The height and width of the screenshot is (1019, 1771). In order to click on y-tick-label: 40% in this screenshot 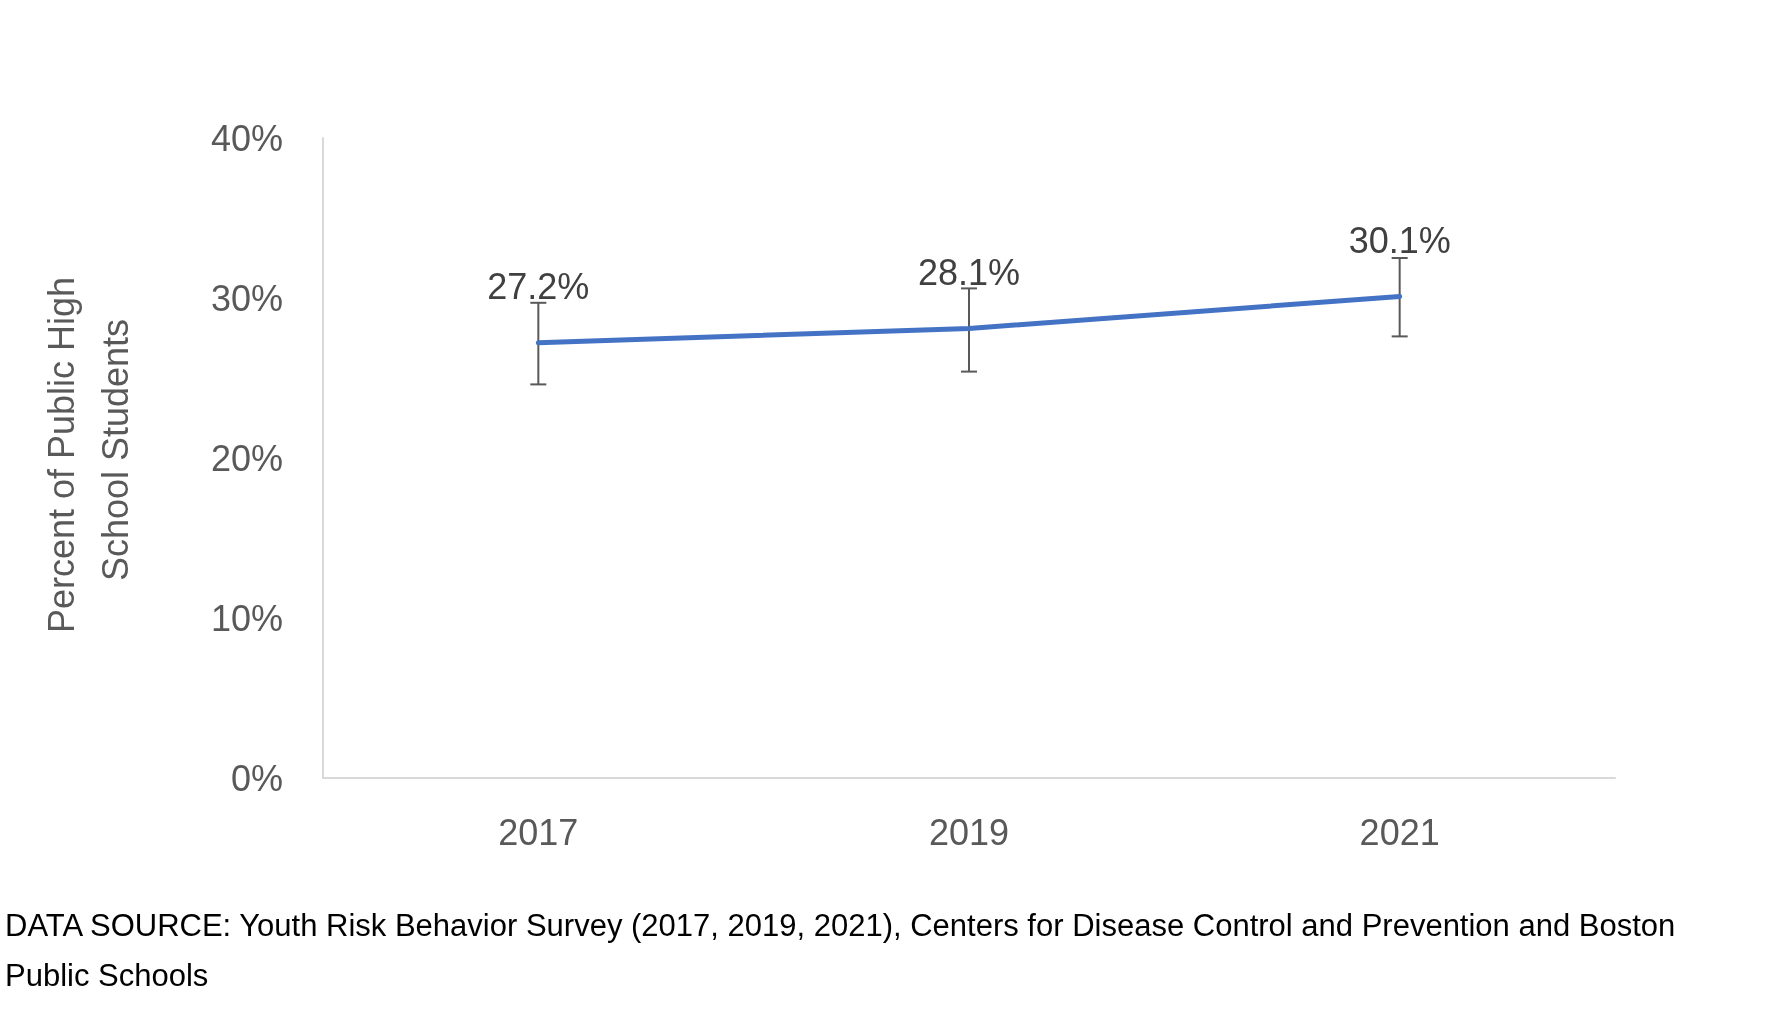, I will do `click(246, 138)`.